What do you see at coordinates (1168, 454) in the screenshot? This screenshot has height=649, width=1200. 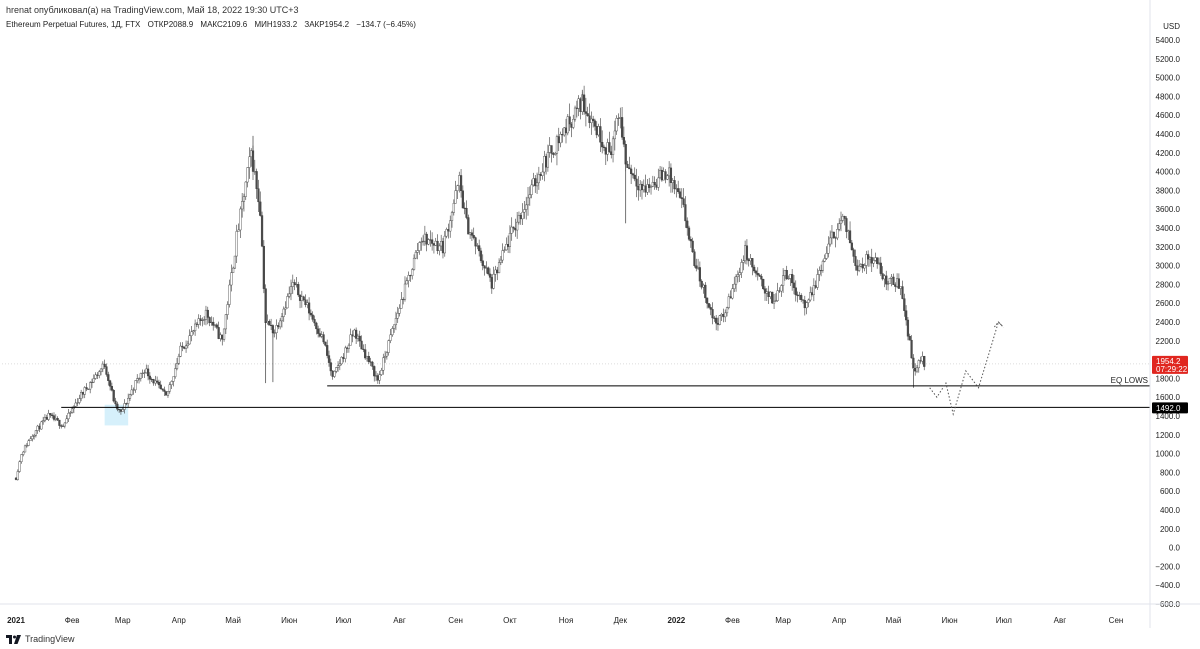 I see `y-tick-label: 1000.0` at bounding box center [1168, 454].